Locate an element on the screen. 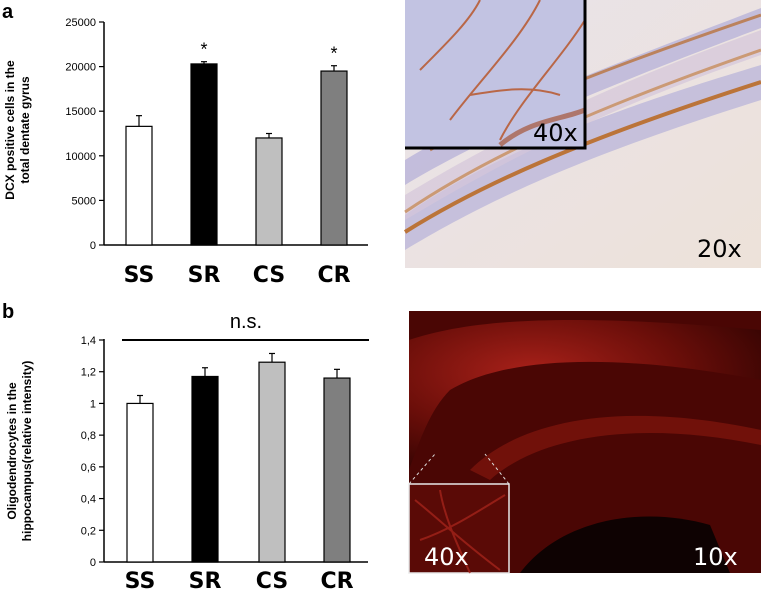 The image size is (761, 597). micrograph-b-magnification: 10x is located at coordinates (715, 557).